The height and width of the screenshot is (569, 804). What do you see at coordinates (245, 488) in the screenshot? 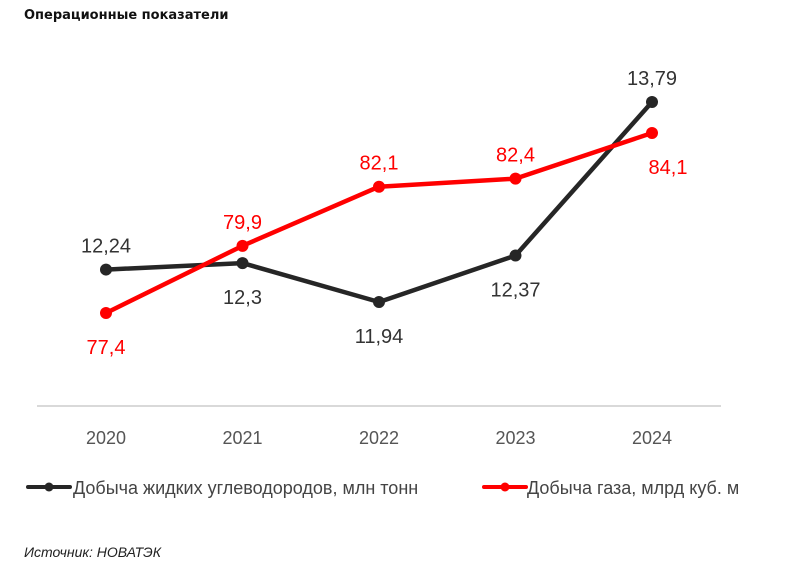
I see `legend-label: Добыча жидких углеводородов, млн тонн` at bounding box center [245, 488].